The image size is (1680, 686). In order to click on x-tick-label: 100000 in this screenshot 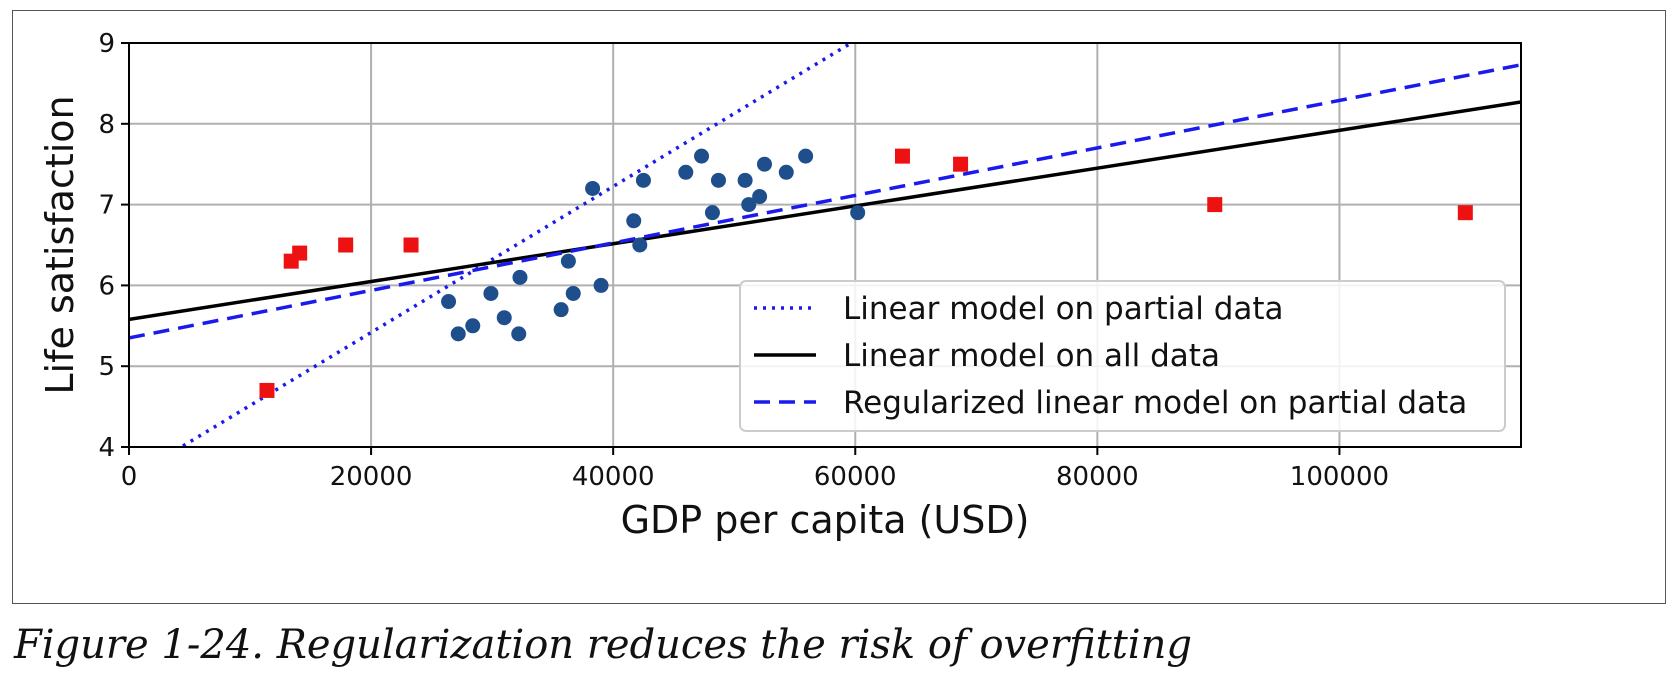, I will do `click(1339, 477)`.